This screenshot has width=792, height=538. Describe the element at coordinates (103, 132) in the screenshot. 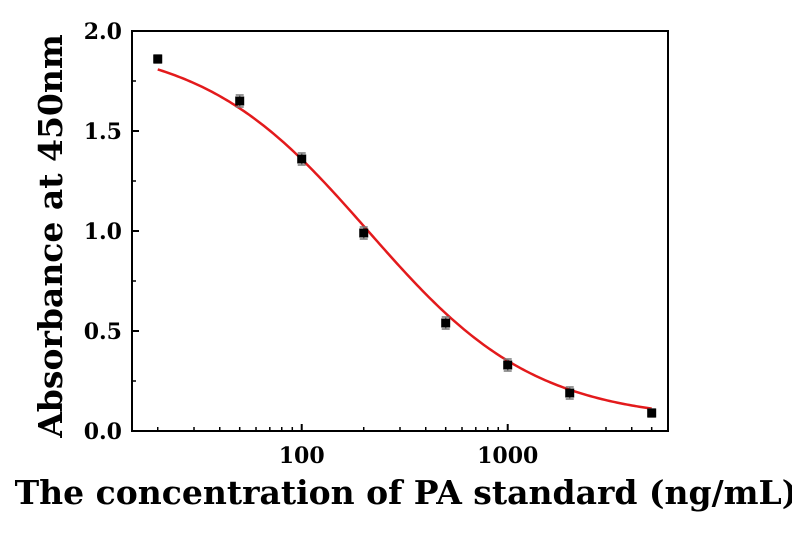

I see `y-tick-label: 1.5` at that location.